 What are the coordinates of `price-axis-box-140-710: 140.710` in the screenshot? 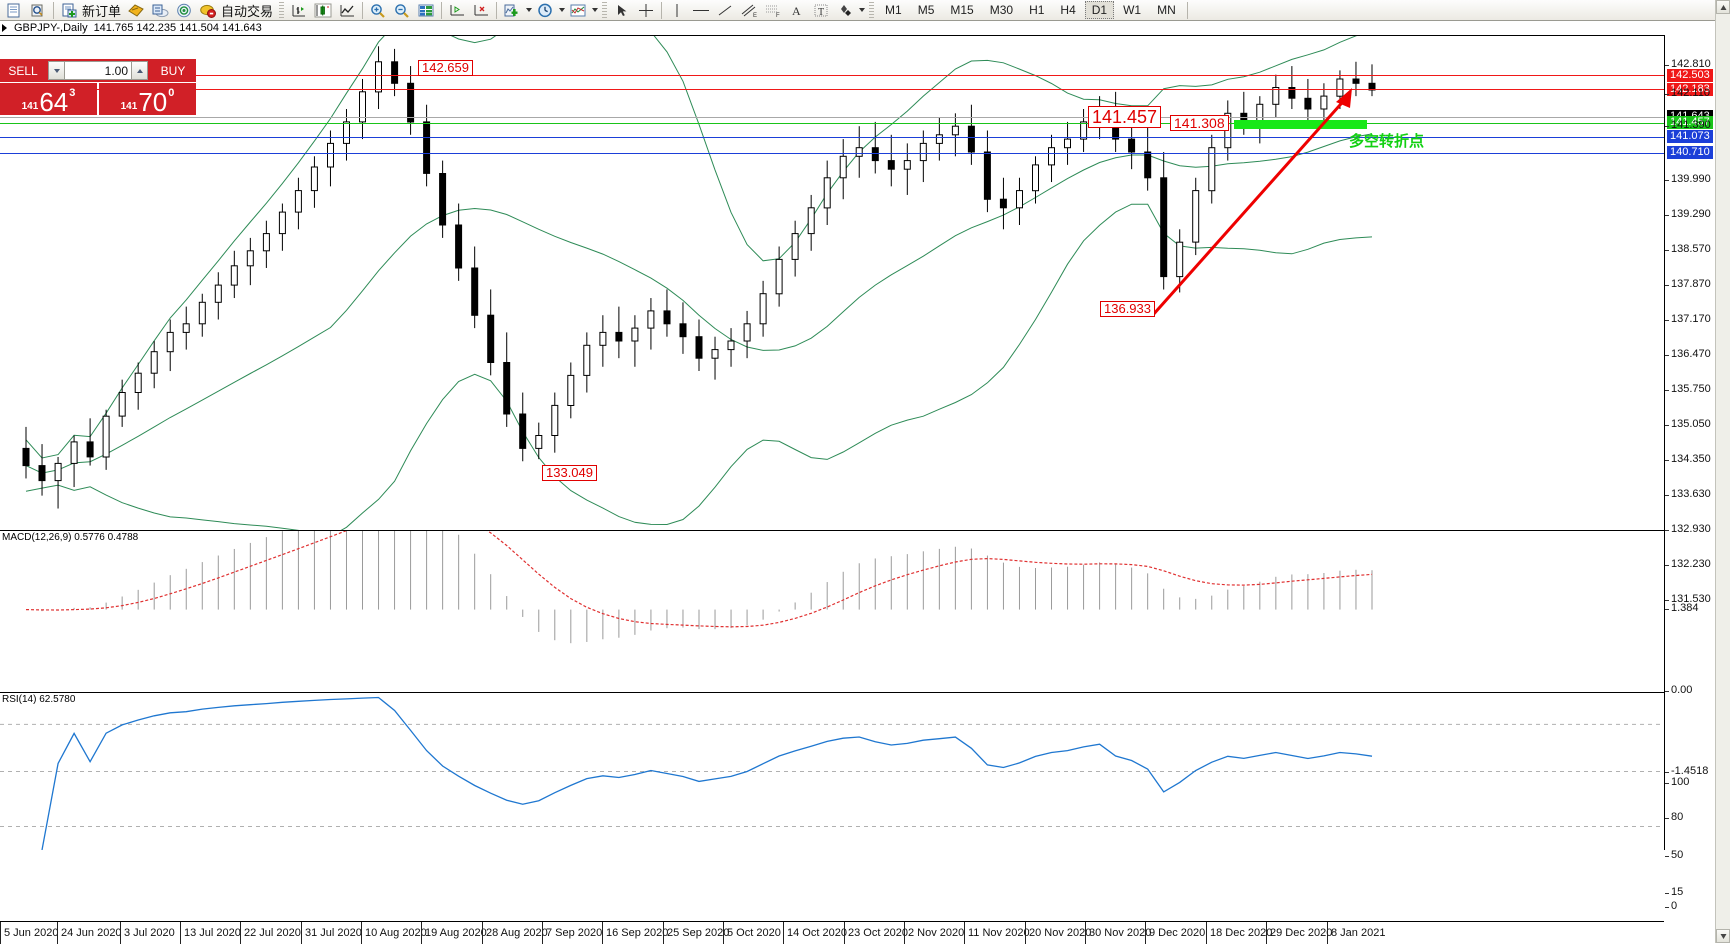 It's located at (1690, 152).